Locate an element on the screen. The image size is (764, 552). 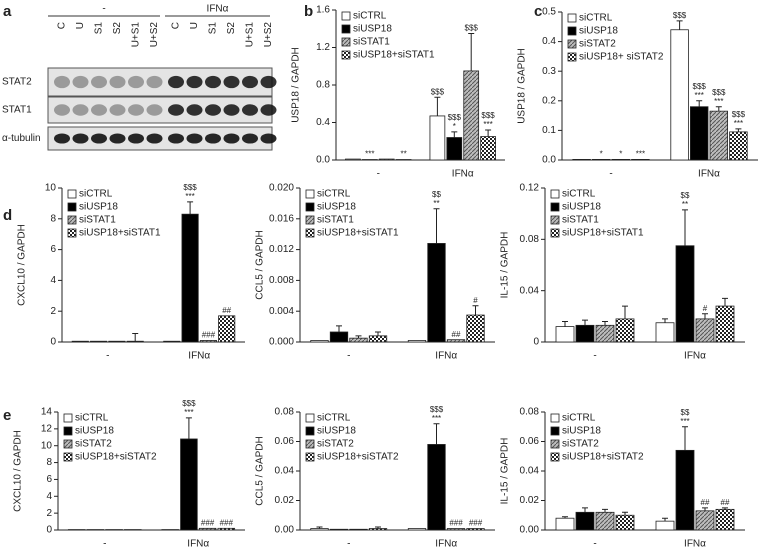
y-tick-label: 0.012 is located at coordinates (281, 249).